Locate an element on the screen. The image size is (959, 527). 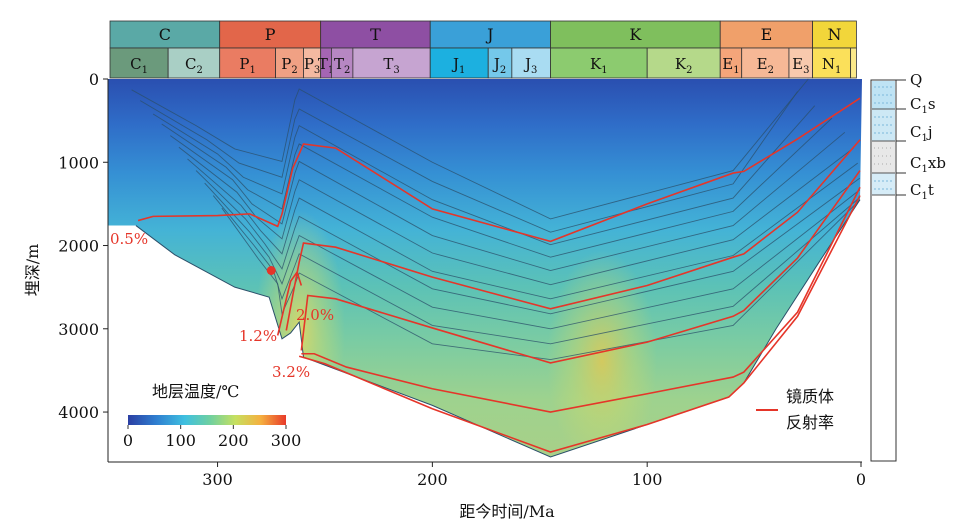
x-tick-label-300: 300 is located at coordinates (217, 479).